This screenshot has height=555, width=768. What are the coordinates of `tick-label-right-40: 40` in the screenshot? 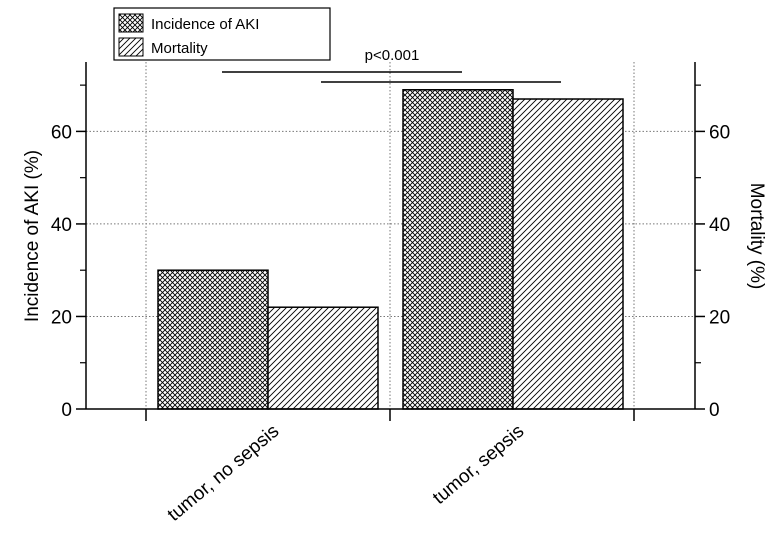 It's located at (719, 225).